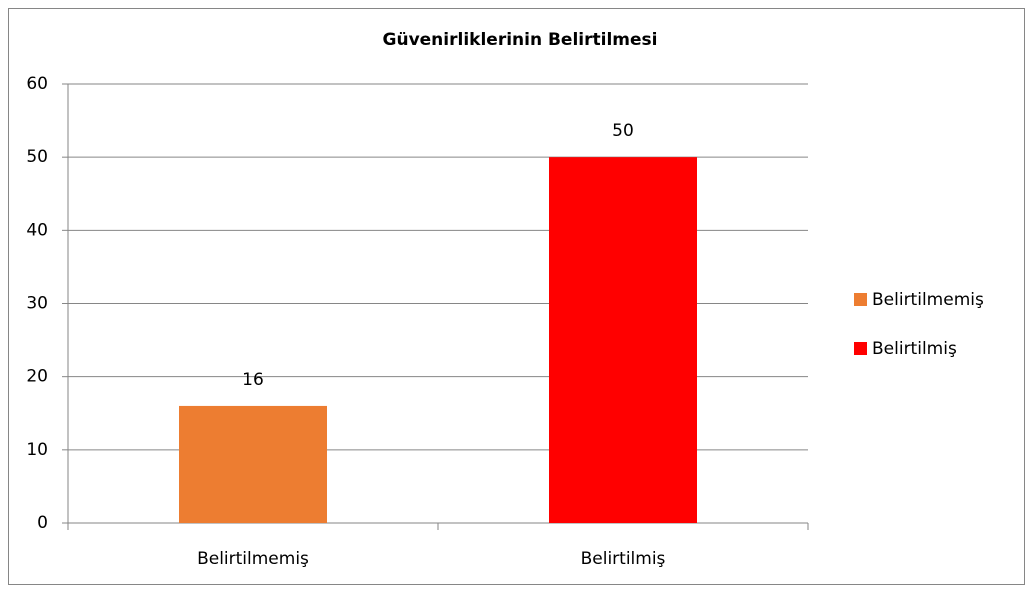 The height and width of the screenshot is (596, 1033). I want to click on legend-label: Belirtilmiş, so click(914, 349).